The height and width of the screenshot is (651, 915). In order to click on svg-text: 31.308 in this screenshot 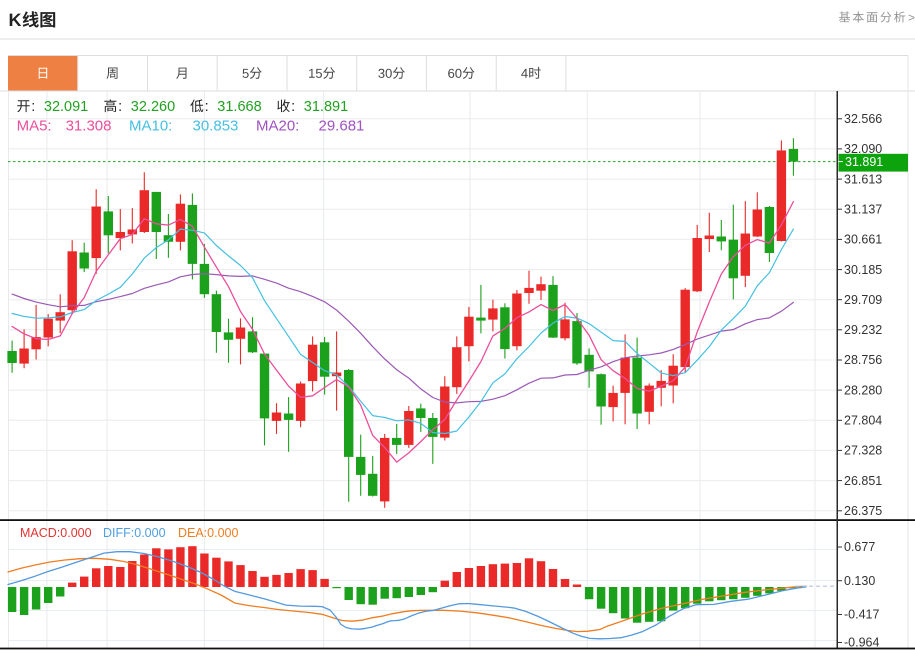, I will do `click(89, 126)`.